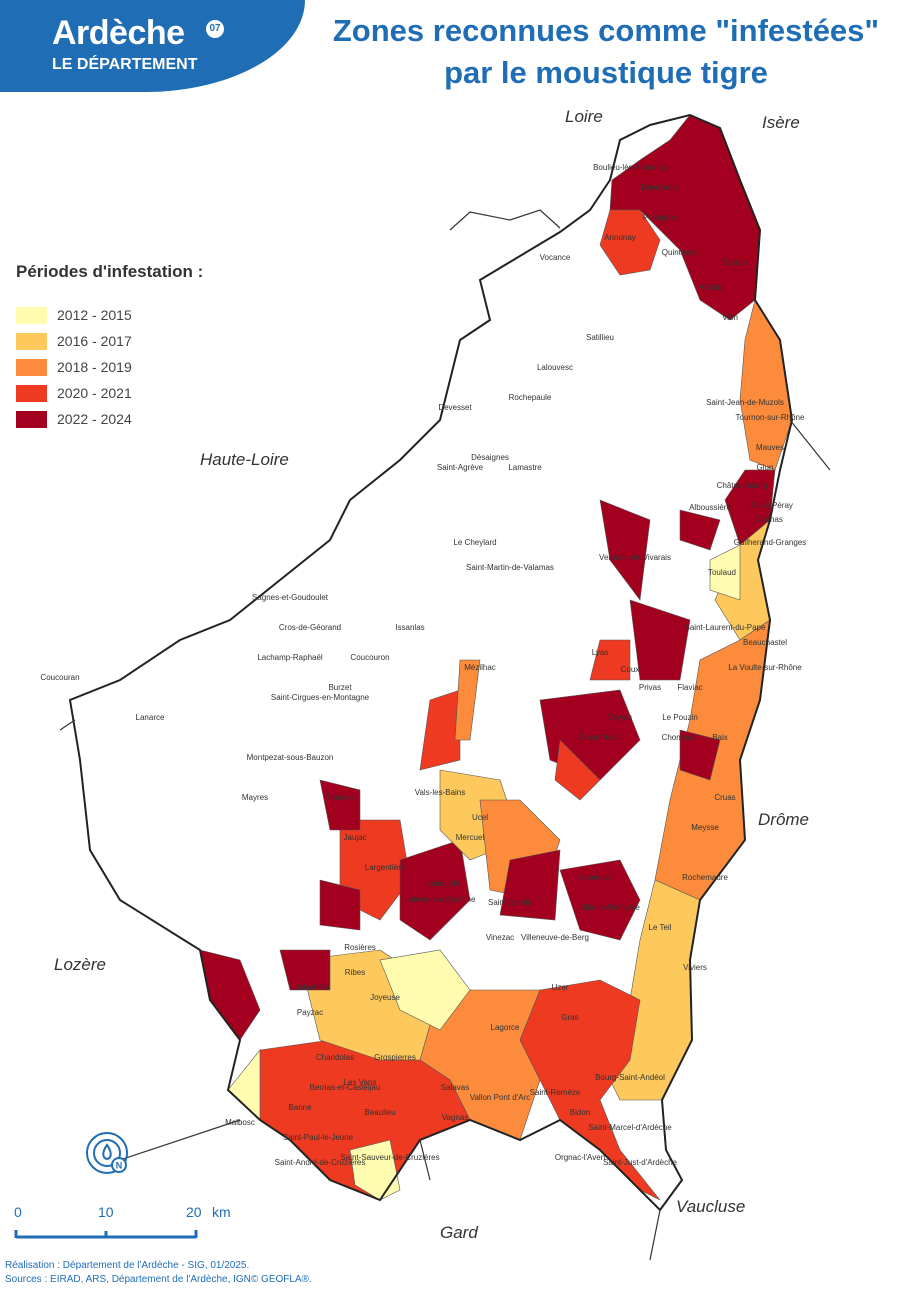 The width and height of the screenshot is (912, 1290). Describe the element at coordinates (772, 505) in the screenshot. I see `commune-label: Saint-Péray` at that location.